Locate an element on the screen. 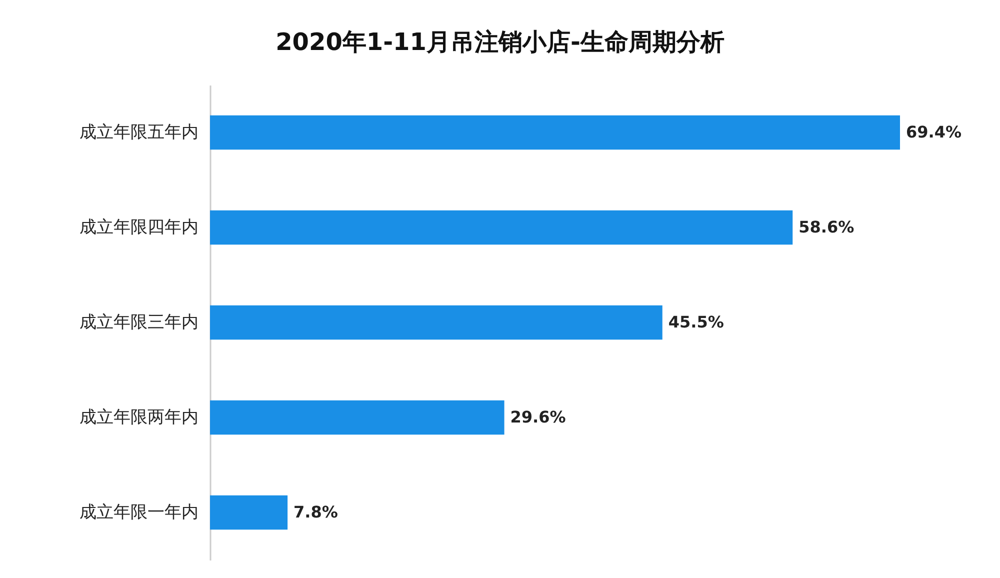 The height and width of the screenshot is (578, 1000). data-label: 7.8% is located at coordinates (316, 512).